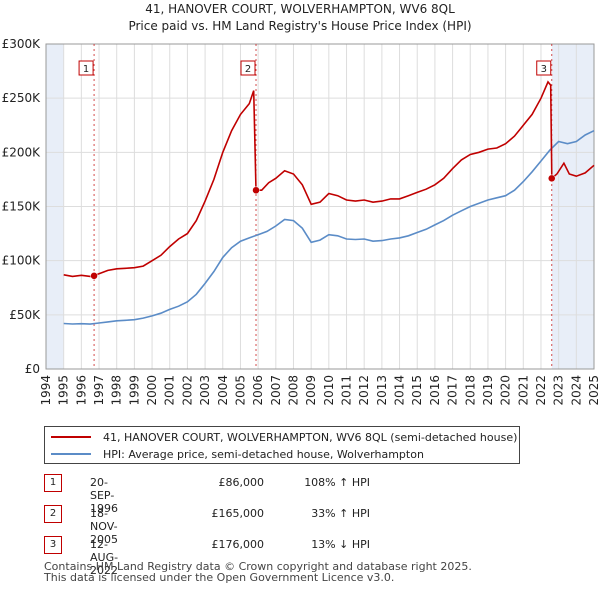 This screenshot has width=600, height=590. What do you see at coordinates (241, 482) in the screenshot?
I see `sale-price: £86,000` at bounding box center [241, 482].